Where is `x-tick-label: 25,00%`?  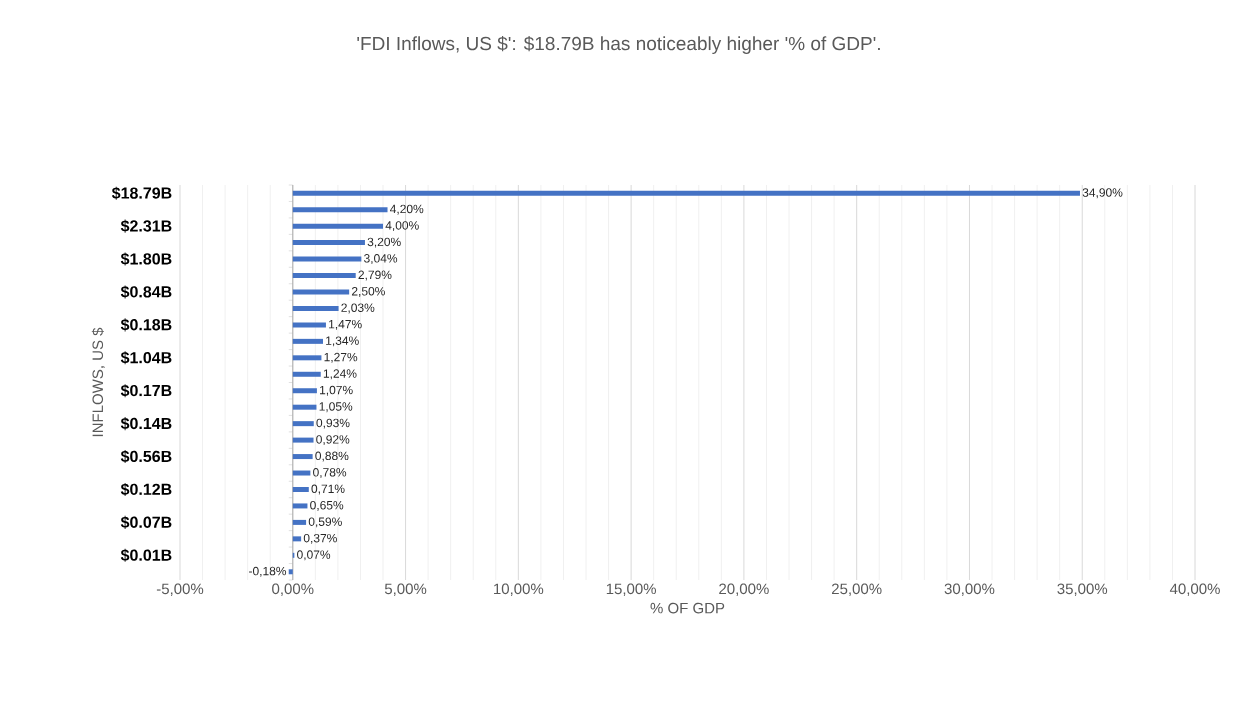 x-tick-label: 25,00% is located at coordinates (856, 589).